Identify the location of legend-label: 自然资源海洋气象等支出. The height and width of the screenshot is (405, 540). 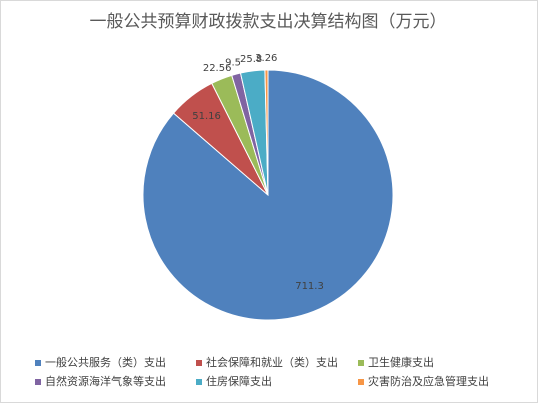
(105, 381).